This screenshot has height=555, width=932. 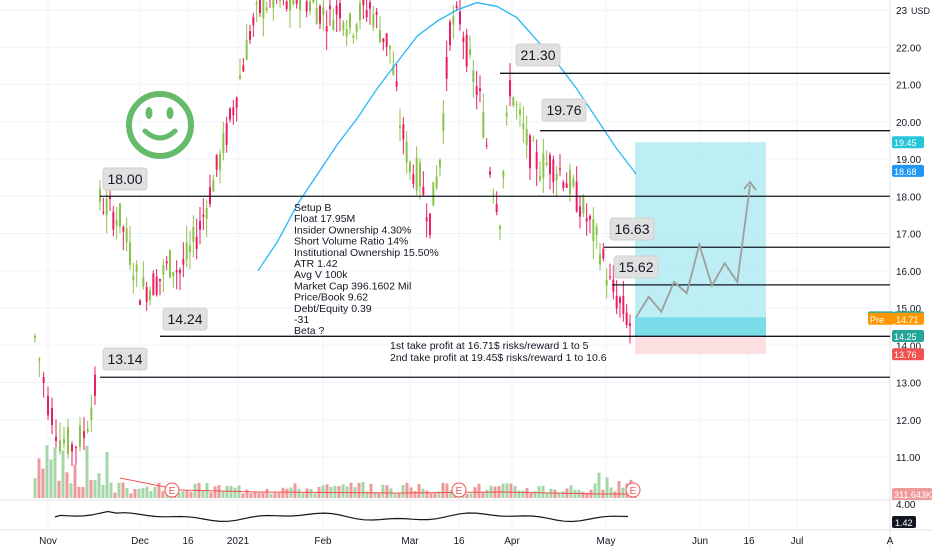 What do you see at coordinates (908, 354) in the screenshot?
I see `price-tag` at bounding box center [908, 354].